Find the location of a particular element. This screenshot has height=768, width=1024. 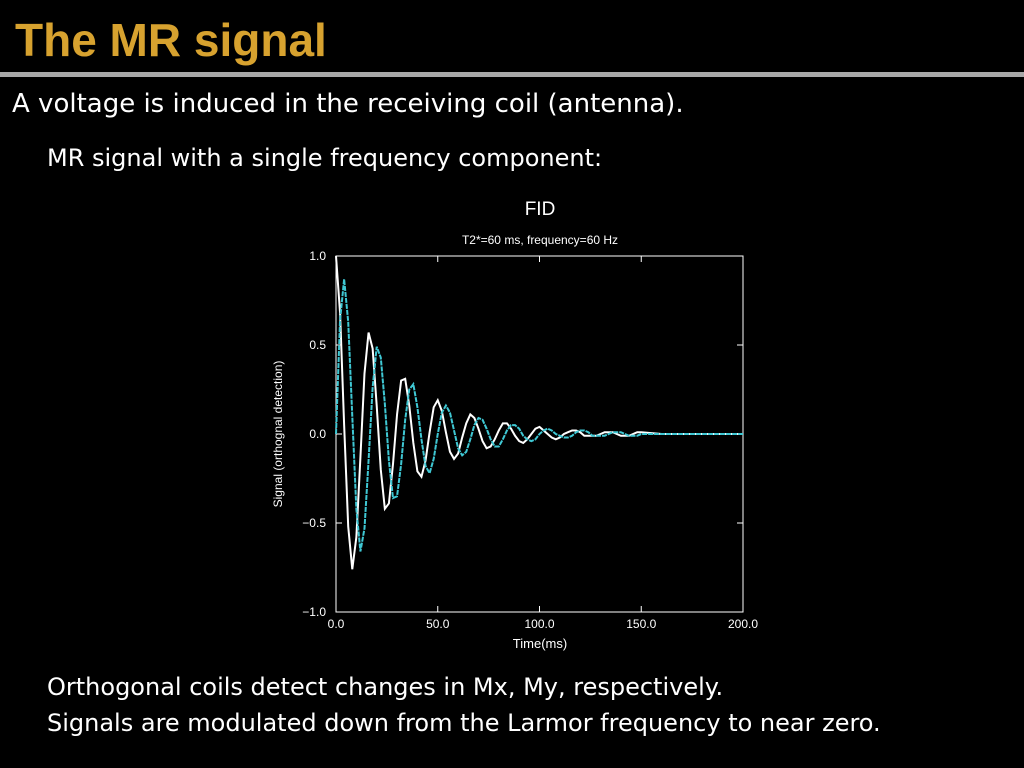

slide-title: The MR signal is located at coordinates (171, 40).